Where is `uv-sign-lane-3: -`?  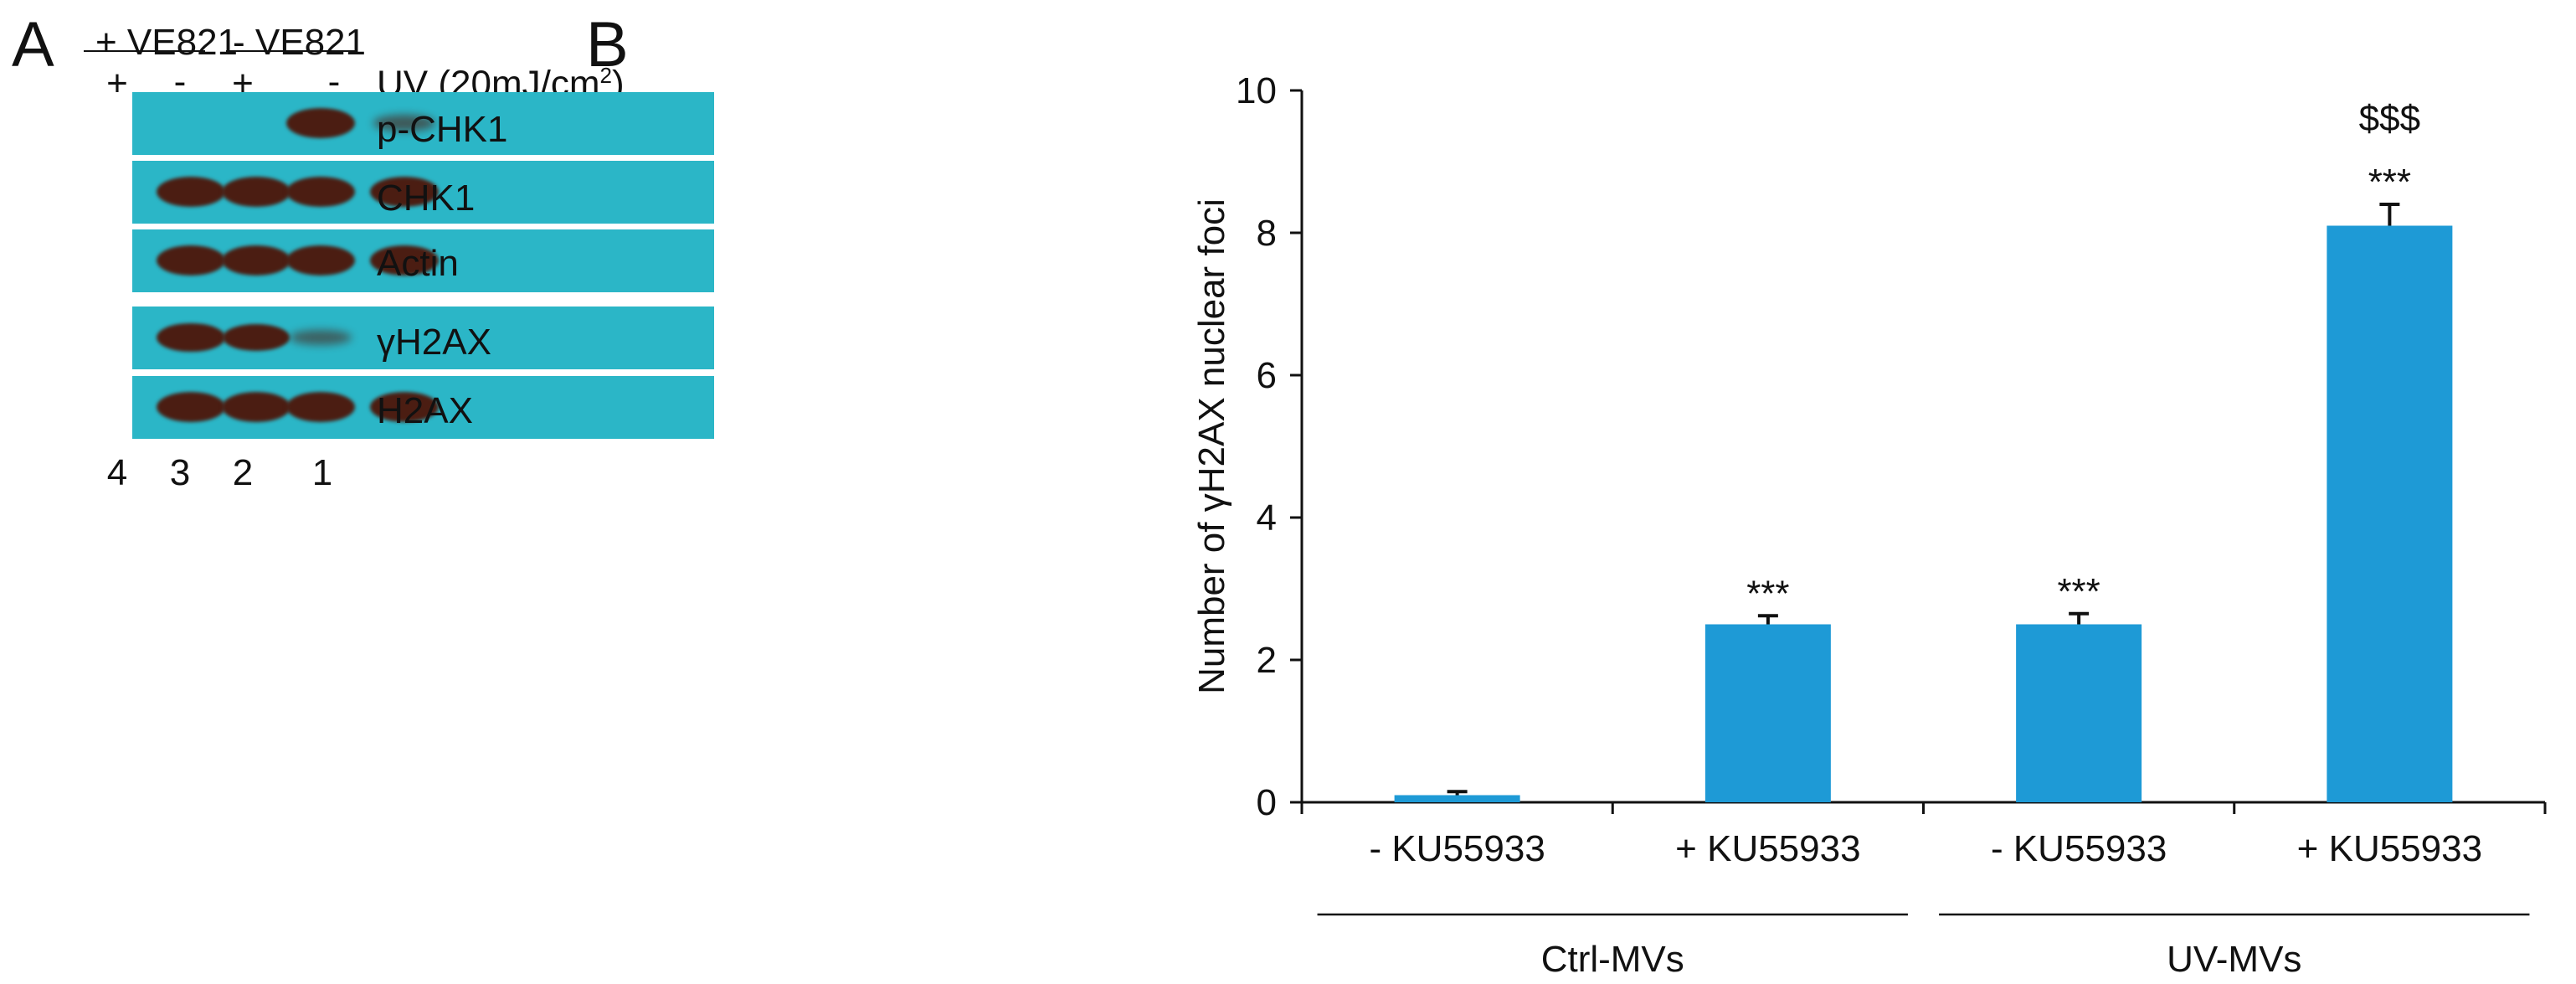
uv-sign-lane-3: - is located at coordinates (180, 81).